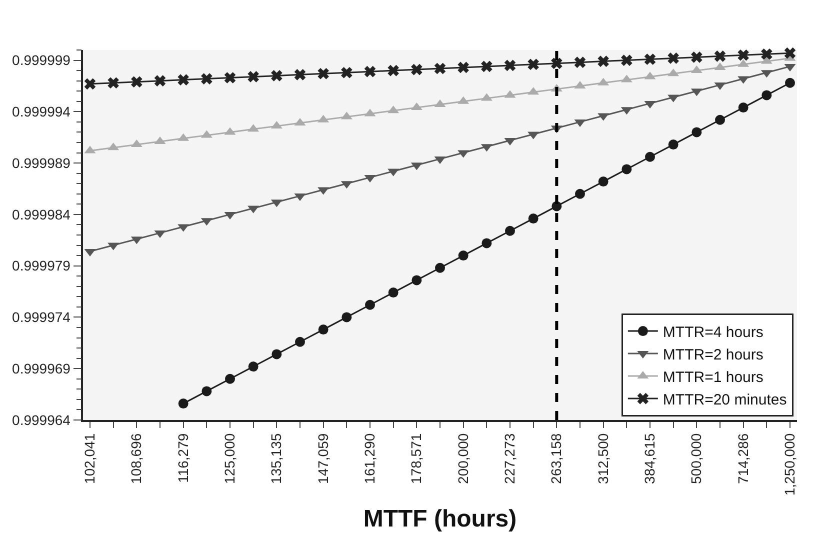 This screenshot has height=539, width=827. What do you see at coordinates (276, 458) in the screenshot?
I see `x-tick-label: 135,135` at bounding box center [276, 458].